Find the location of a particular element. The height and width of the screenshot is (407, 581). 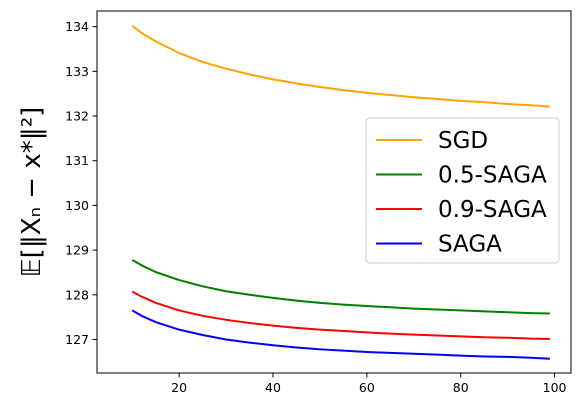

legend: SGD 0.5-SAGA 0.9-SAGA SAGA is located at coordinates (462, 190).